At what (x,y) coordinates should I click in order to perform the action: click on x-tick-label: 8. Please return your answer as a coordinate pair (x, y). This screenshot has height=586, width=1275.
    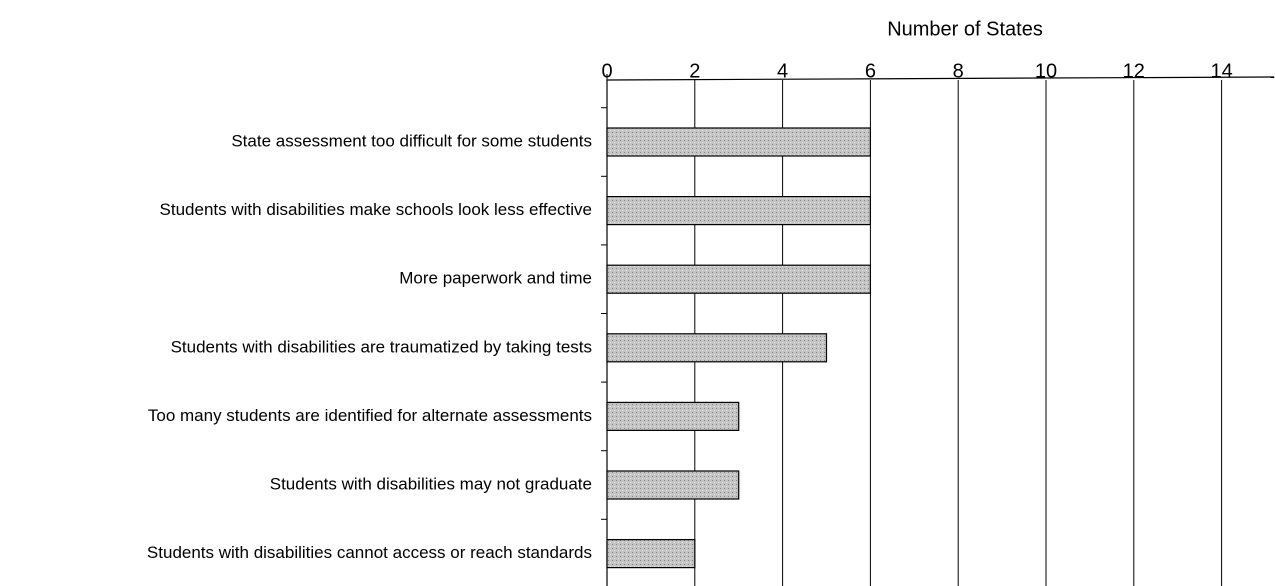
    Looking at the image, I should click on (958, 71).